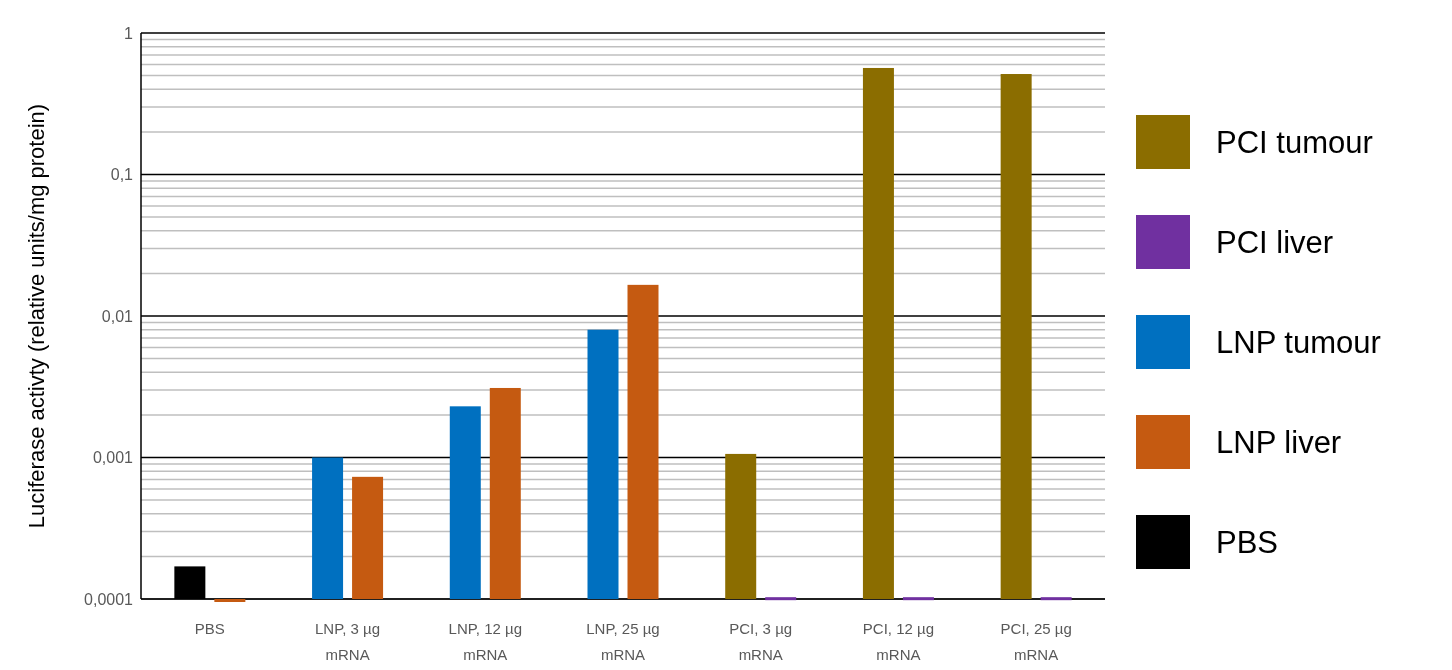  What do you see at coordinates (122, 175) in the screenshot?
I see `y-tick-label: 0,1` at bounding box center [122, 175].